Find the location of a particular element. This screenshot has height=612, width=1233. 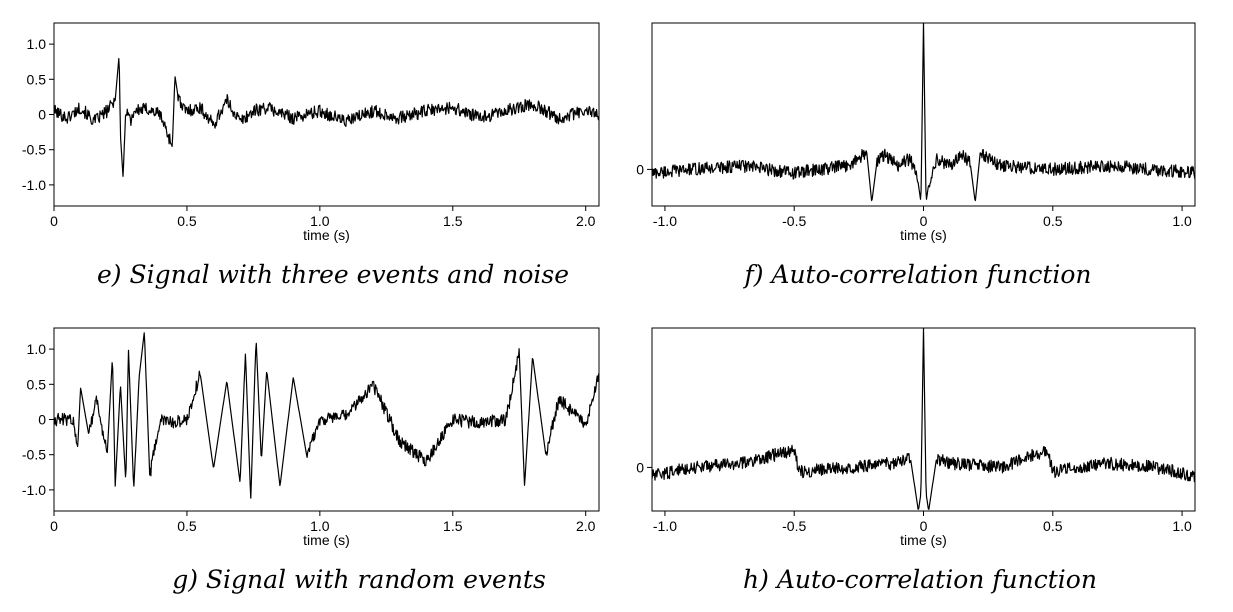

plot-frame-g is located at coordinates (326, 419).